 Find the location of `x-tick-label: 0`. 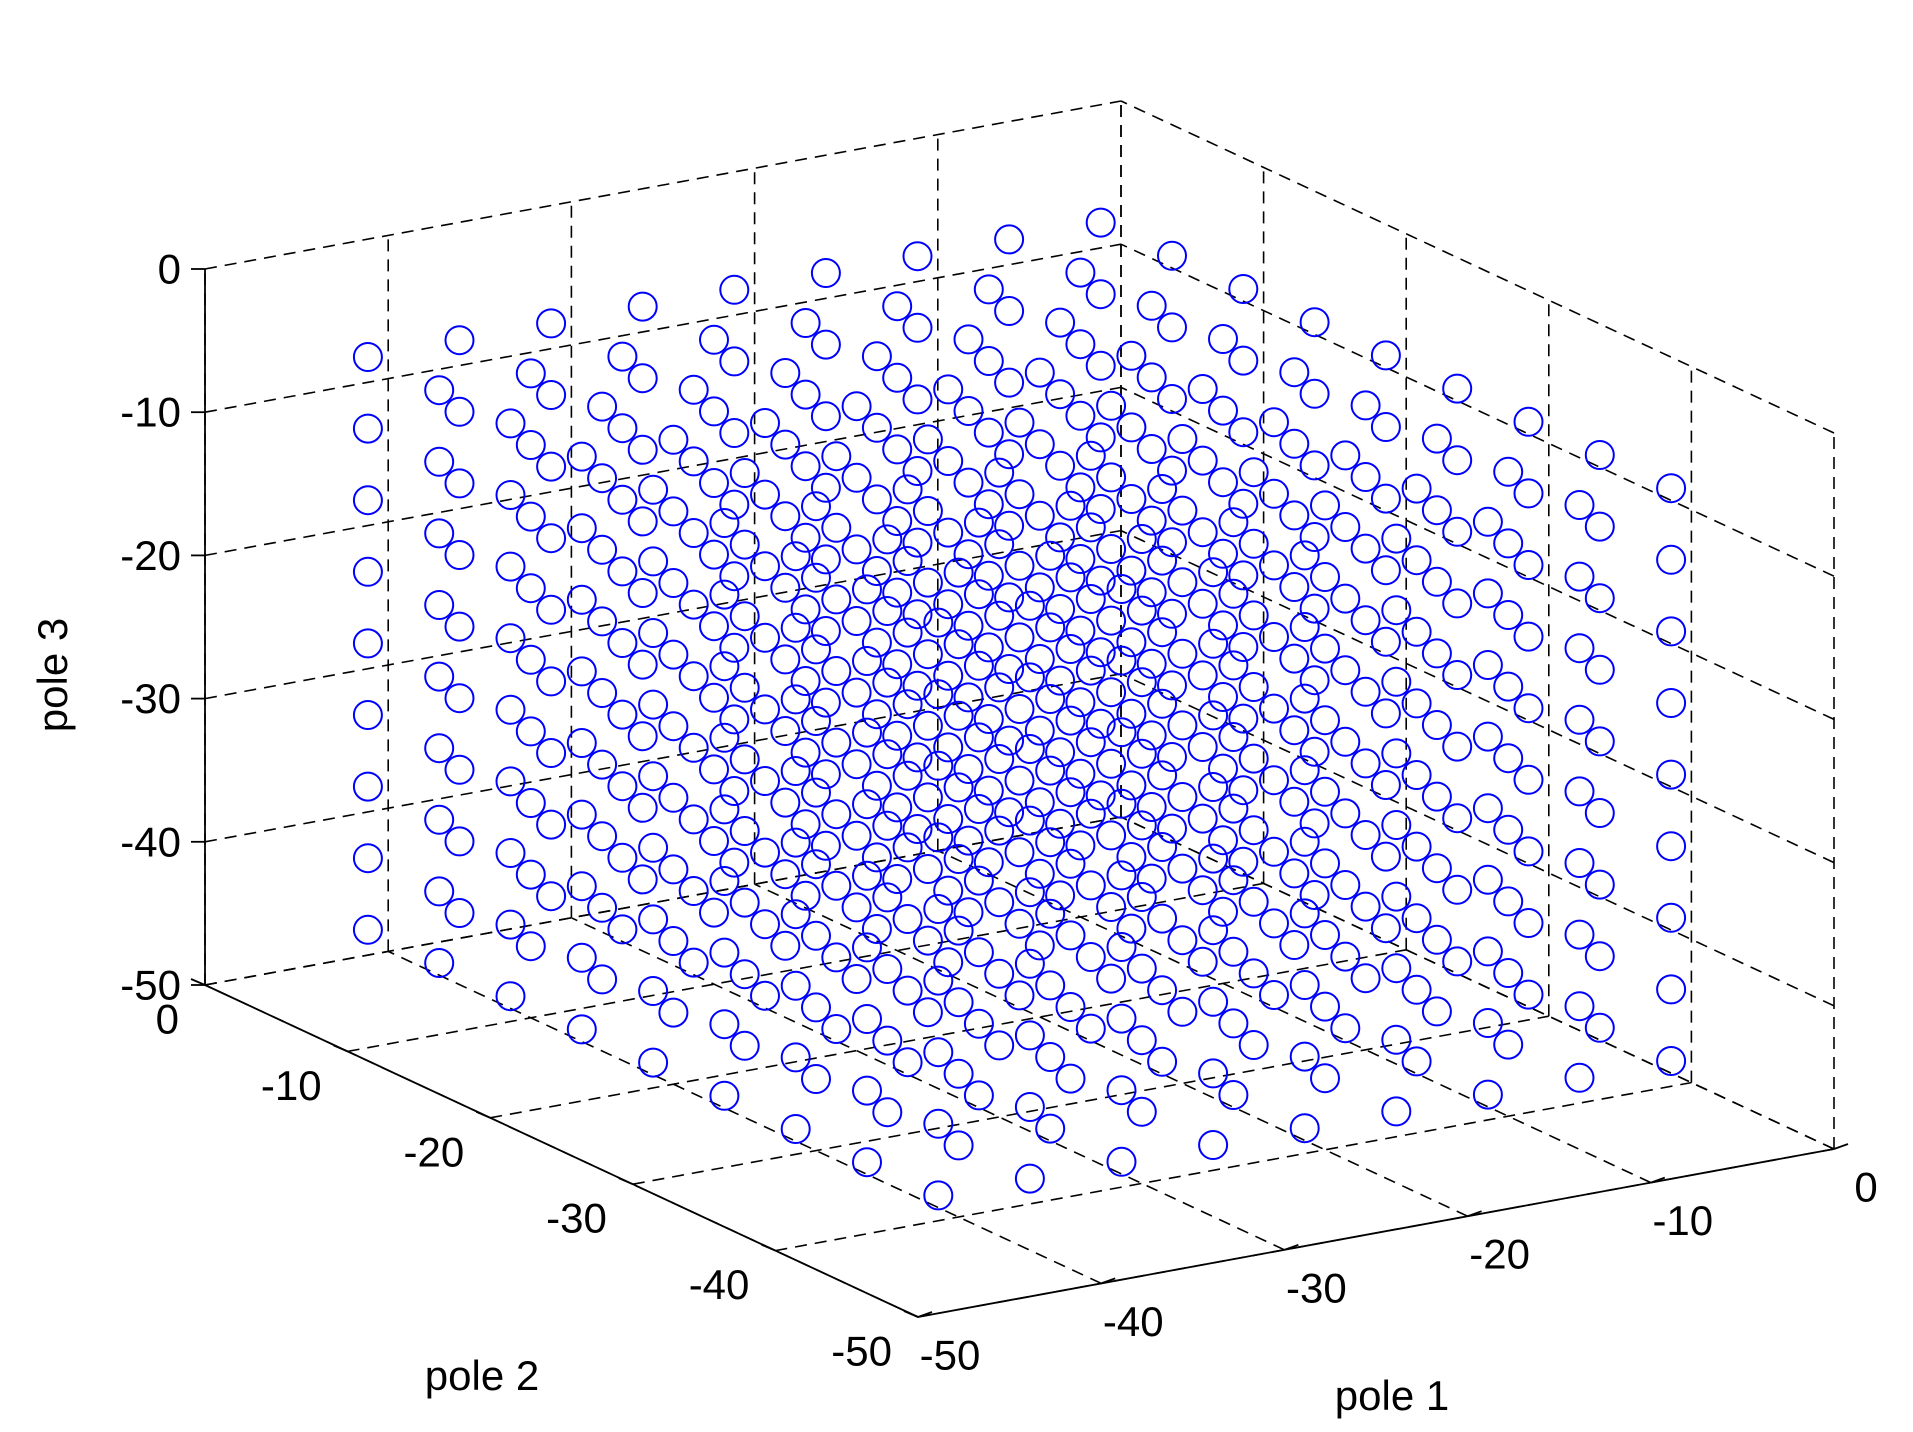

x-tick-label: 0 is located at coordinates (1865, 1187).